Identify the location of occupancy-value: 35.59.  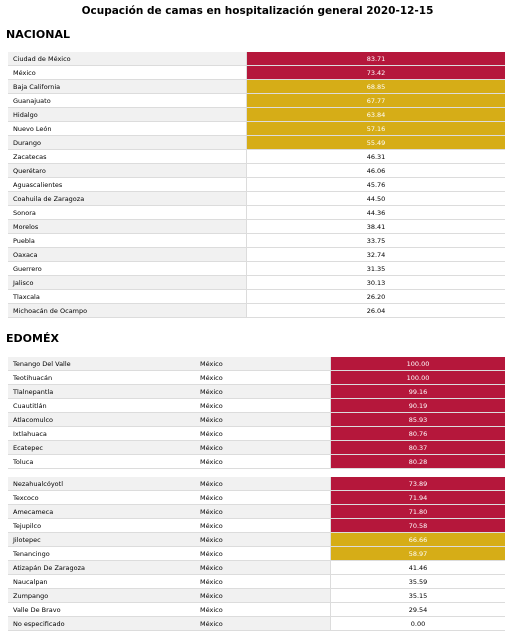
(417, 581).